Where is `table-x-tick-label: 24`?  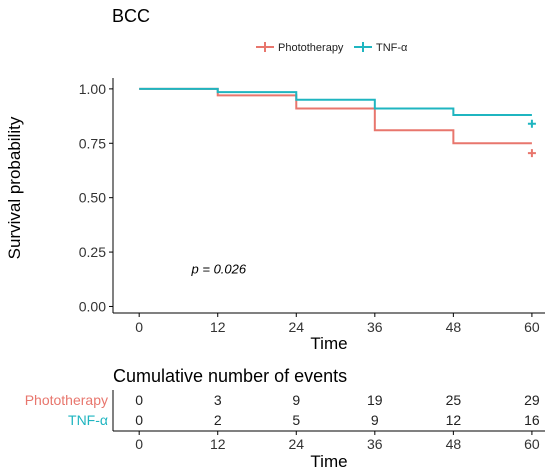 table-x-tick-label: 24 is located at coordinates (296, 444).